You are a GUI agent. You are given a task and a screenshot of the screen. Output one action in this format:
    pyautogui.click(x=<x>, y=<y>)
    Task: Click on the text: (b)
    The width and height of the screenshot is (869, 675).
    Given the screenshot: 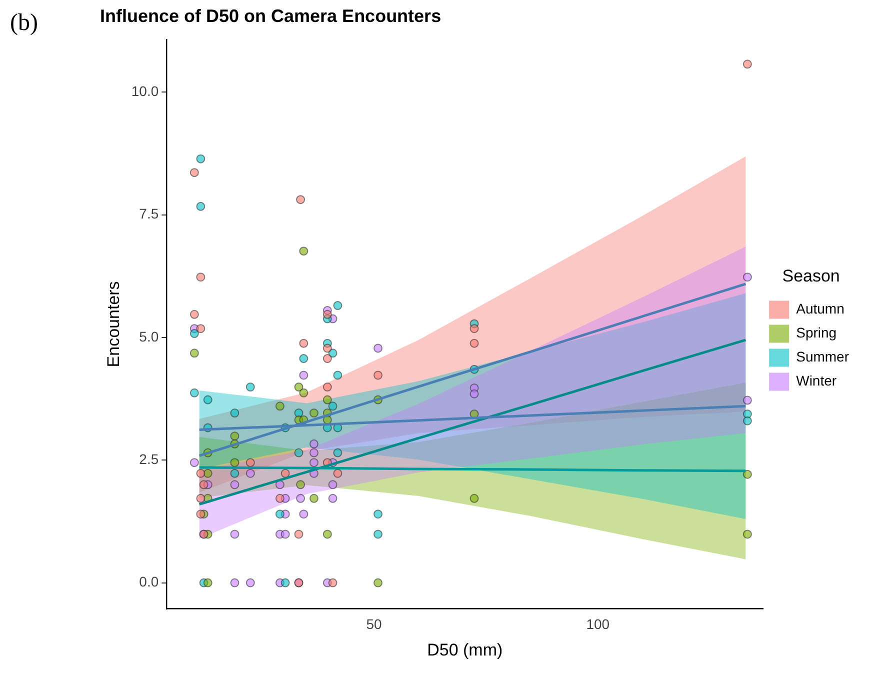 What is the action you would take?
    pyautogui.click(x=24, y=23)
    